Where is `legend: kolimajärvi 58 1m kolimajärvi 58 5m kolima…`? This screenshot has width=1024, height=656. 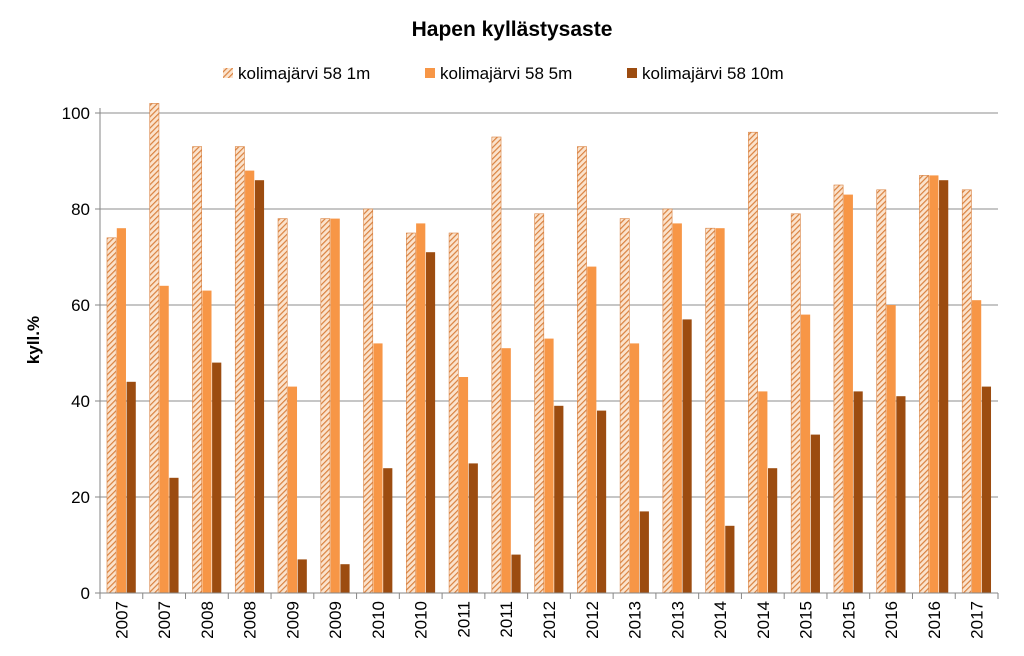
legend: kolimajärvi 58 1m kolimajärvi 58 5m kolima… is located at coordinates (503, 73).